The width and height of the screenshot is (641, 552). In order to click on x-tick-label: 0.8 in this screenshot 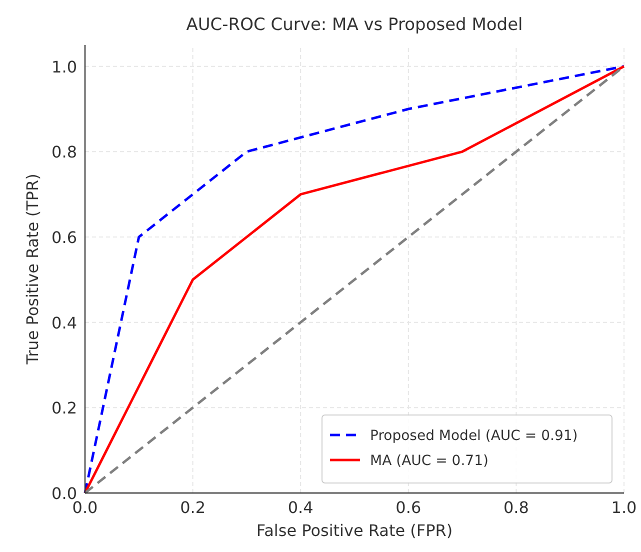, I will do `click(516, 507)`.